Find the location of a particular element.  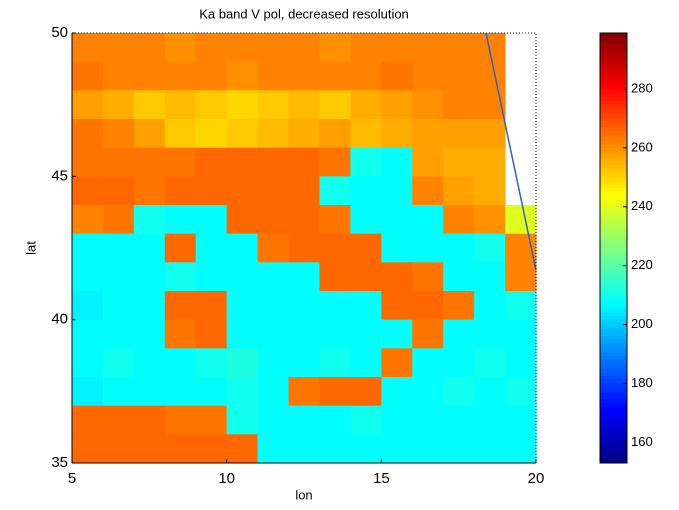

y-tick-label: 50 is located at coordinates (59, 32).